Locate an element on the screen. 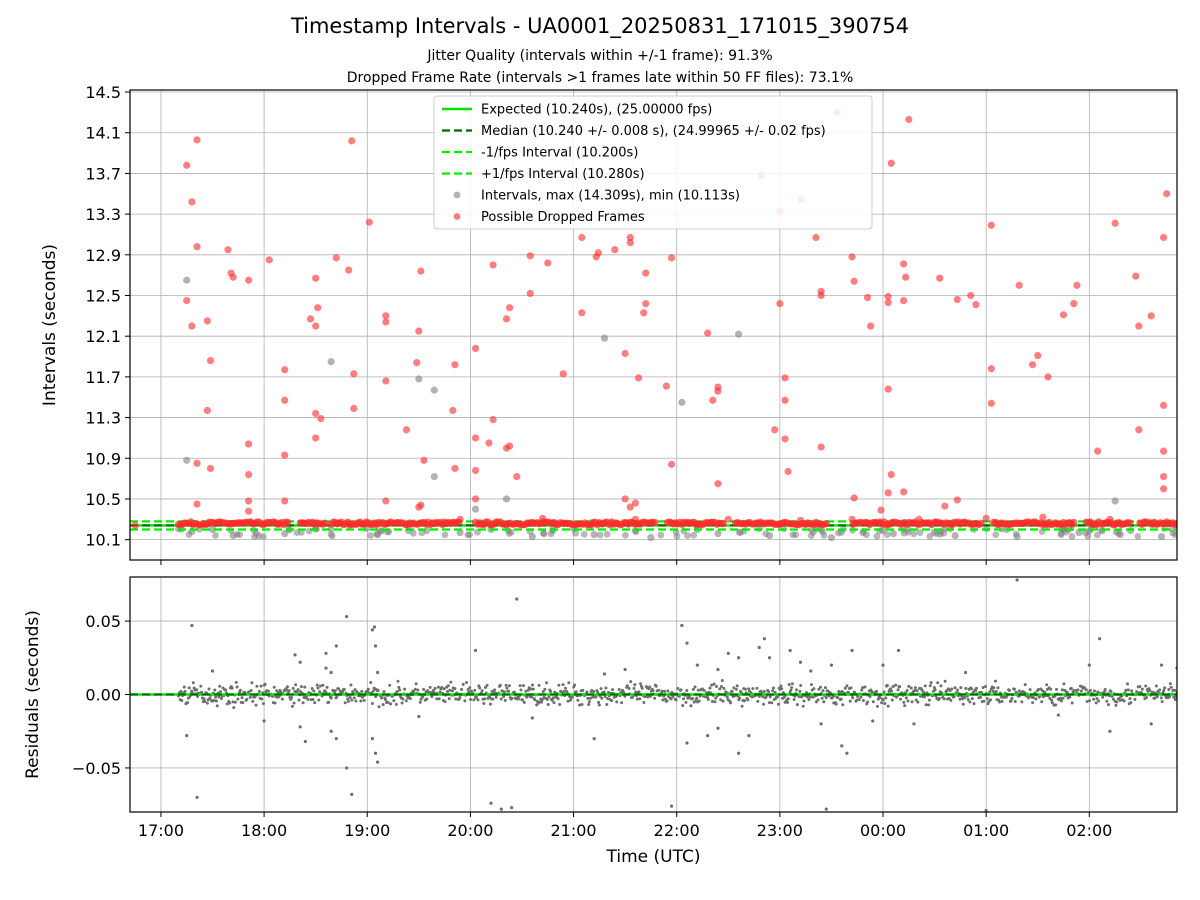 The height and width of the screenshot is (900, 1200). bottom-x-axis-label: Time (UTC) is located at coordinates (653, 857).